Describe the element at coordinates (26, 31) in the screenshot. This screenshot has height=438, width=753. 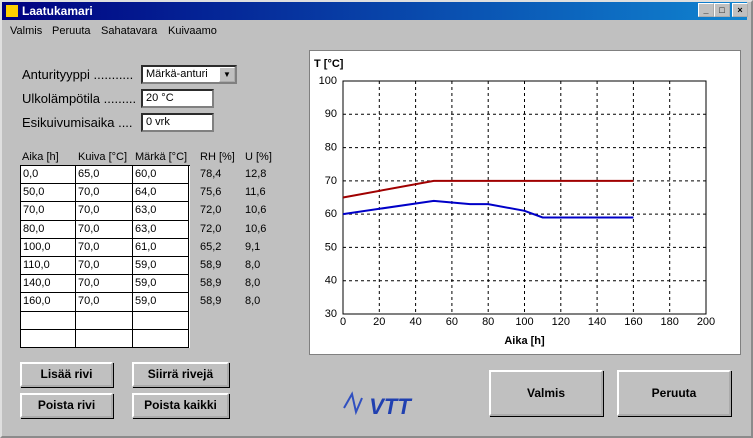
I see `menu-item: Valmis` at that location.